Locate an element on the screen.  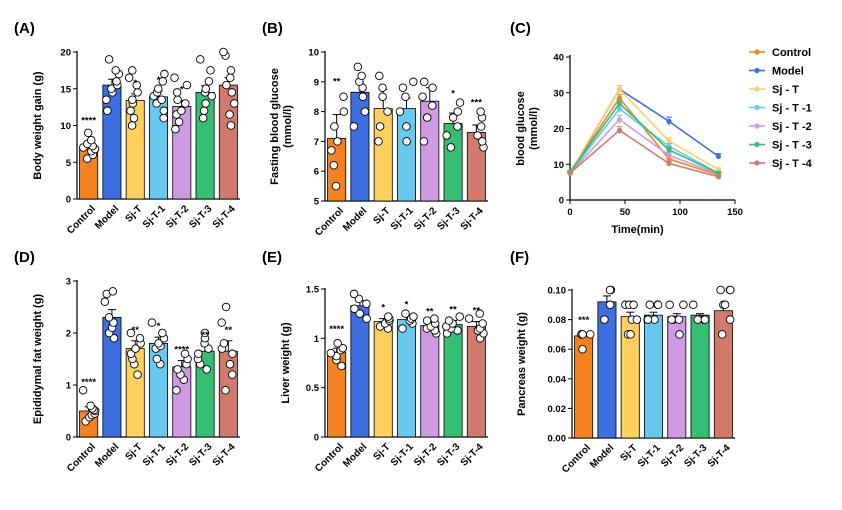
y-tick-label: 10 is located at coordinates (558, 165).